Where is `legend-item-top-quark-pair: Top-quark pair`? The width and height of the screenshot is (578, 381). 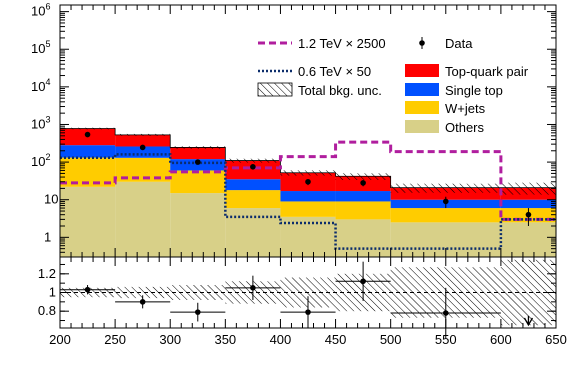
legend-item-top-quark-pair: Top-quark pair is located at coordinates (467, 71).